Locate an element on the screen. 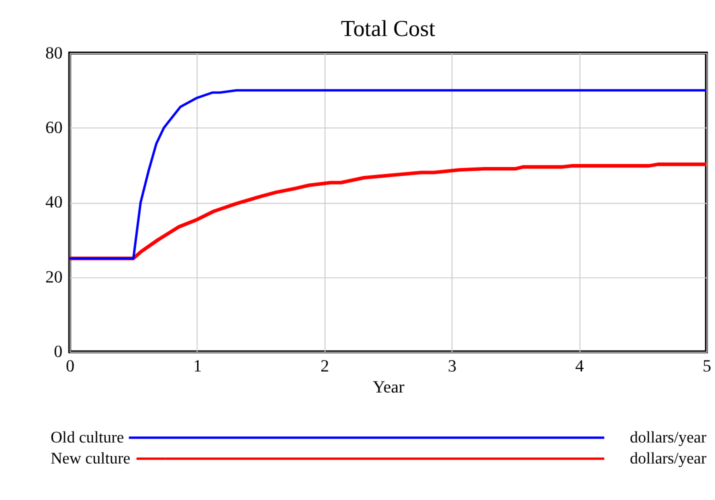 The image size is (715, 500). x-tick-label: 2 is located at coordinates (325, 366).